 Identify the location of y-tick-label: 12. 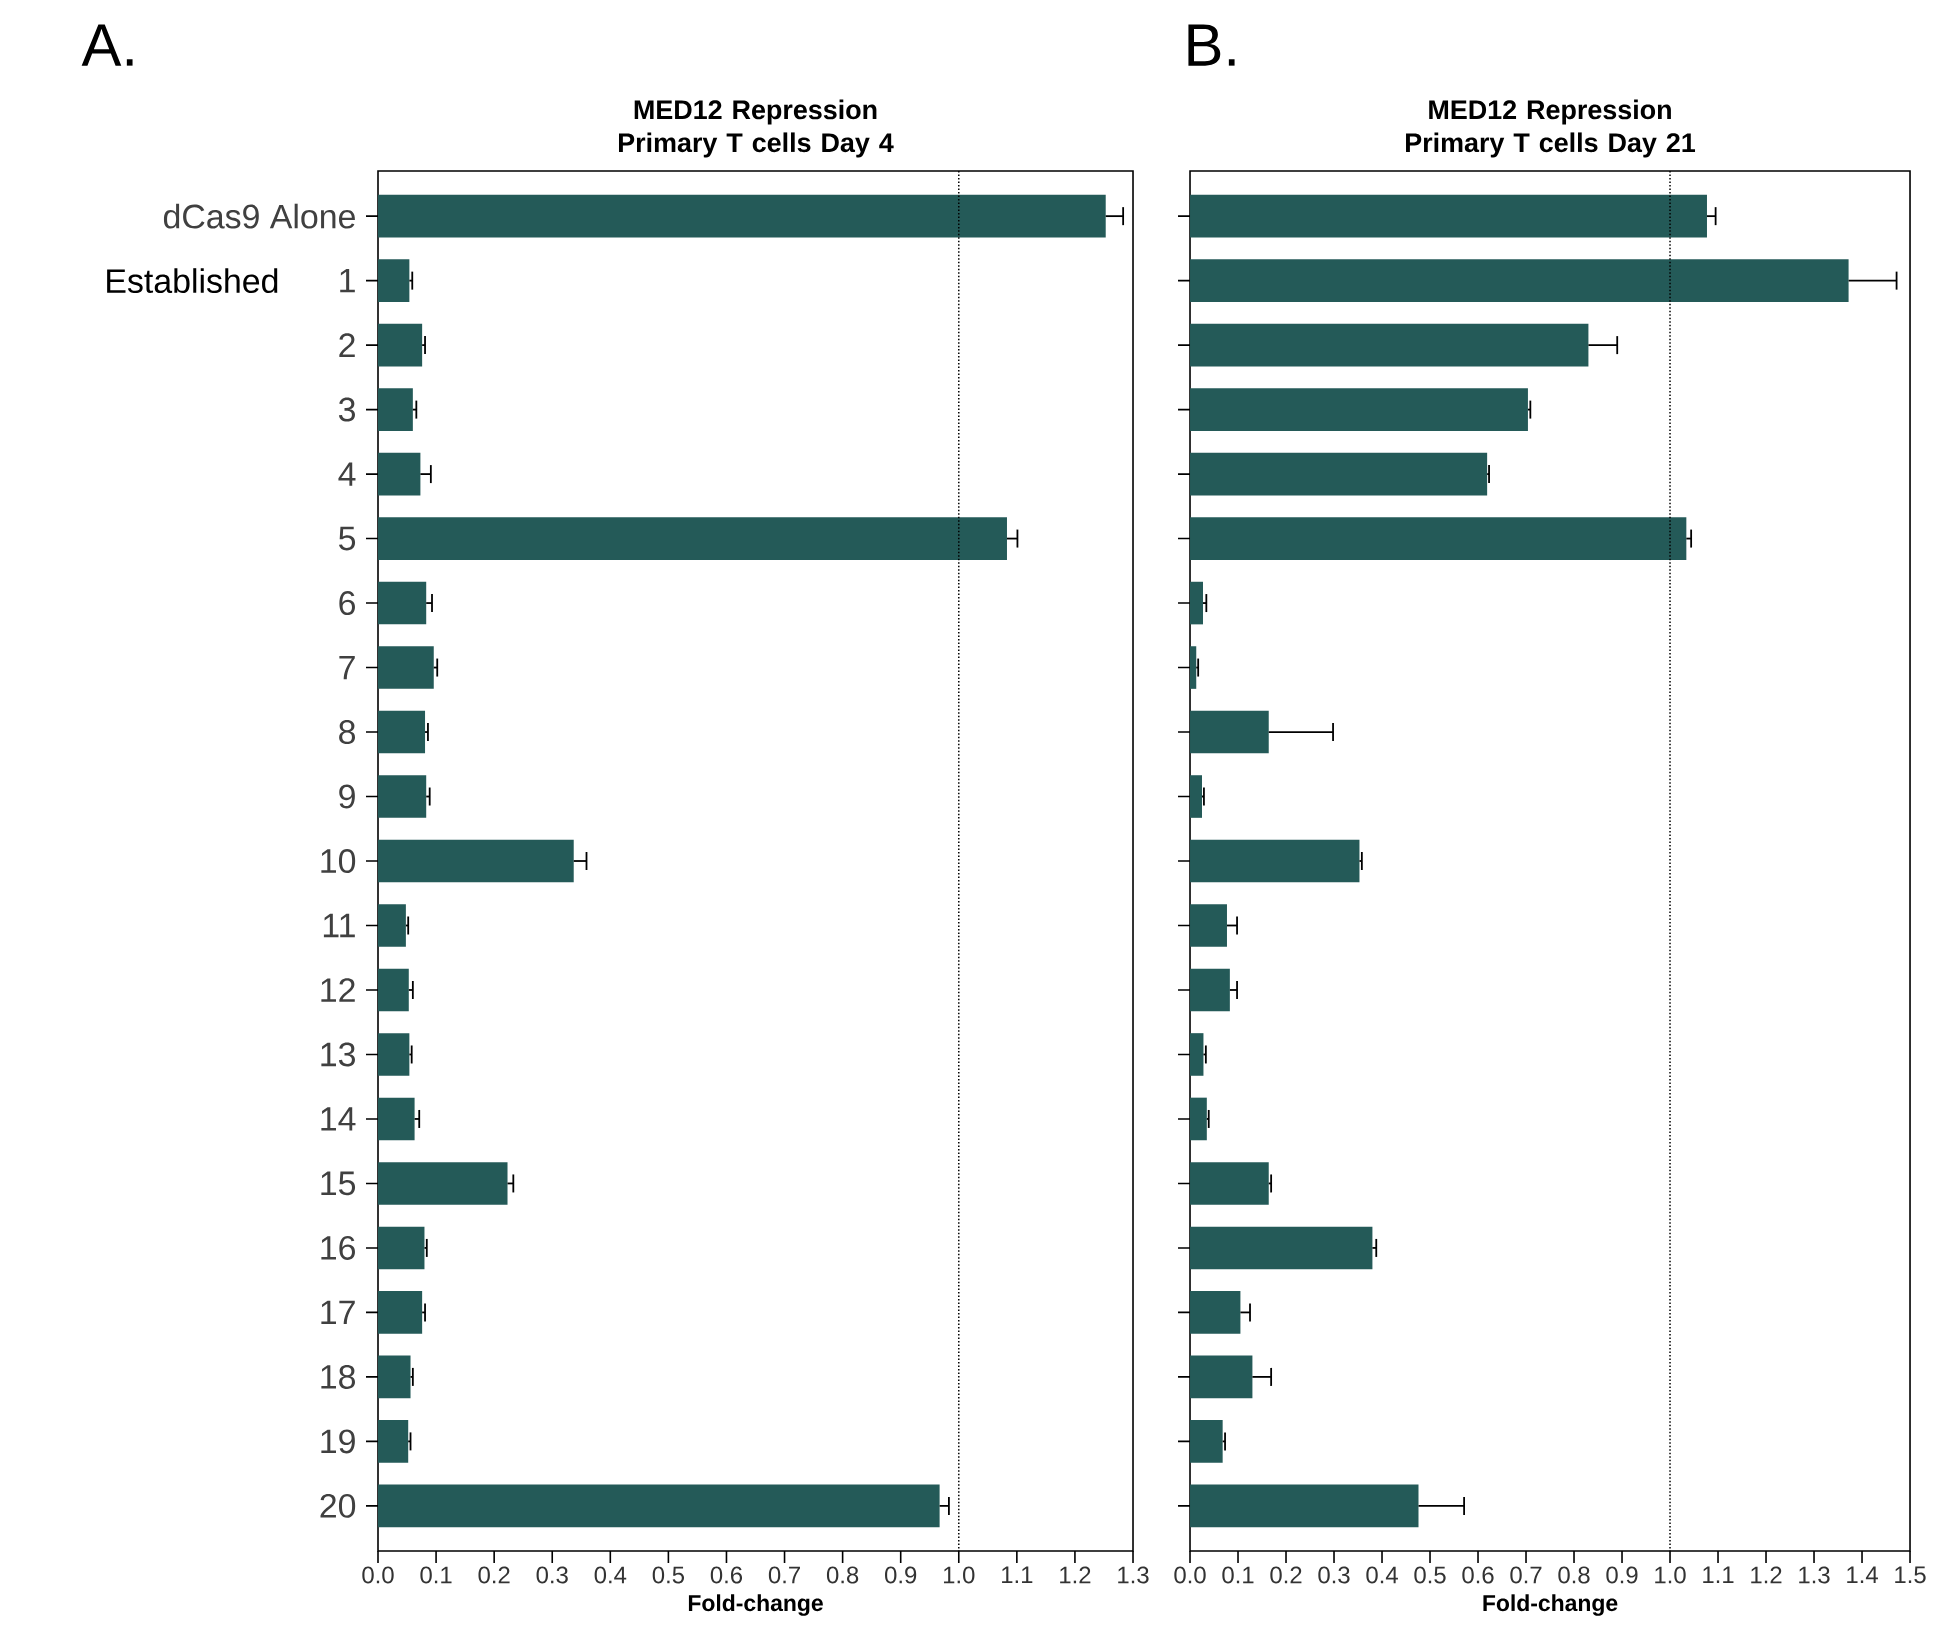
(338, 990).